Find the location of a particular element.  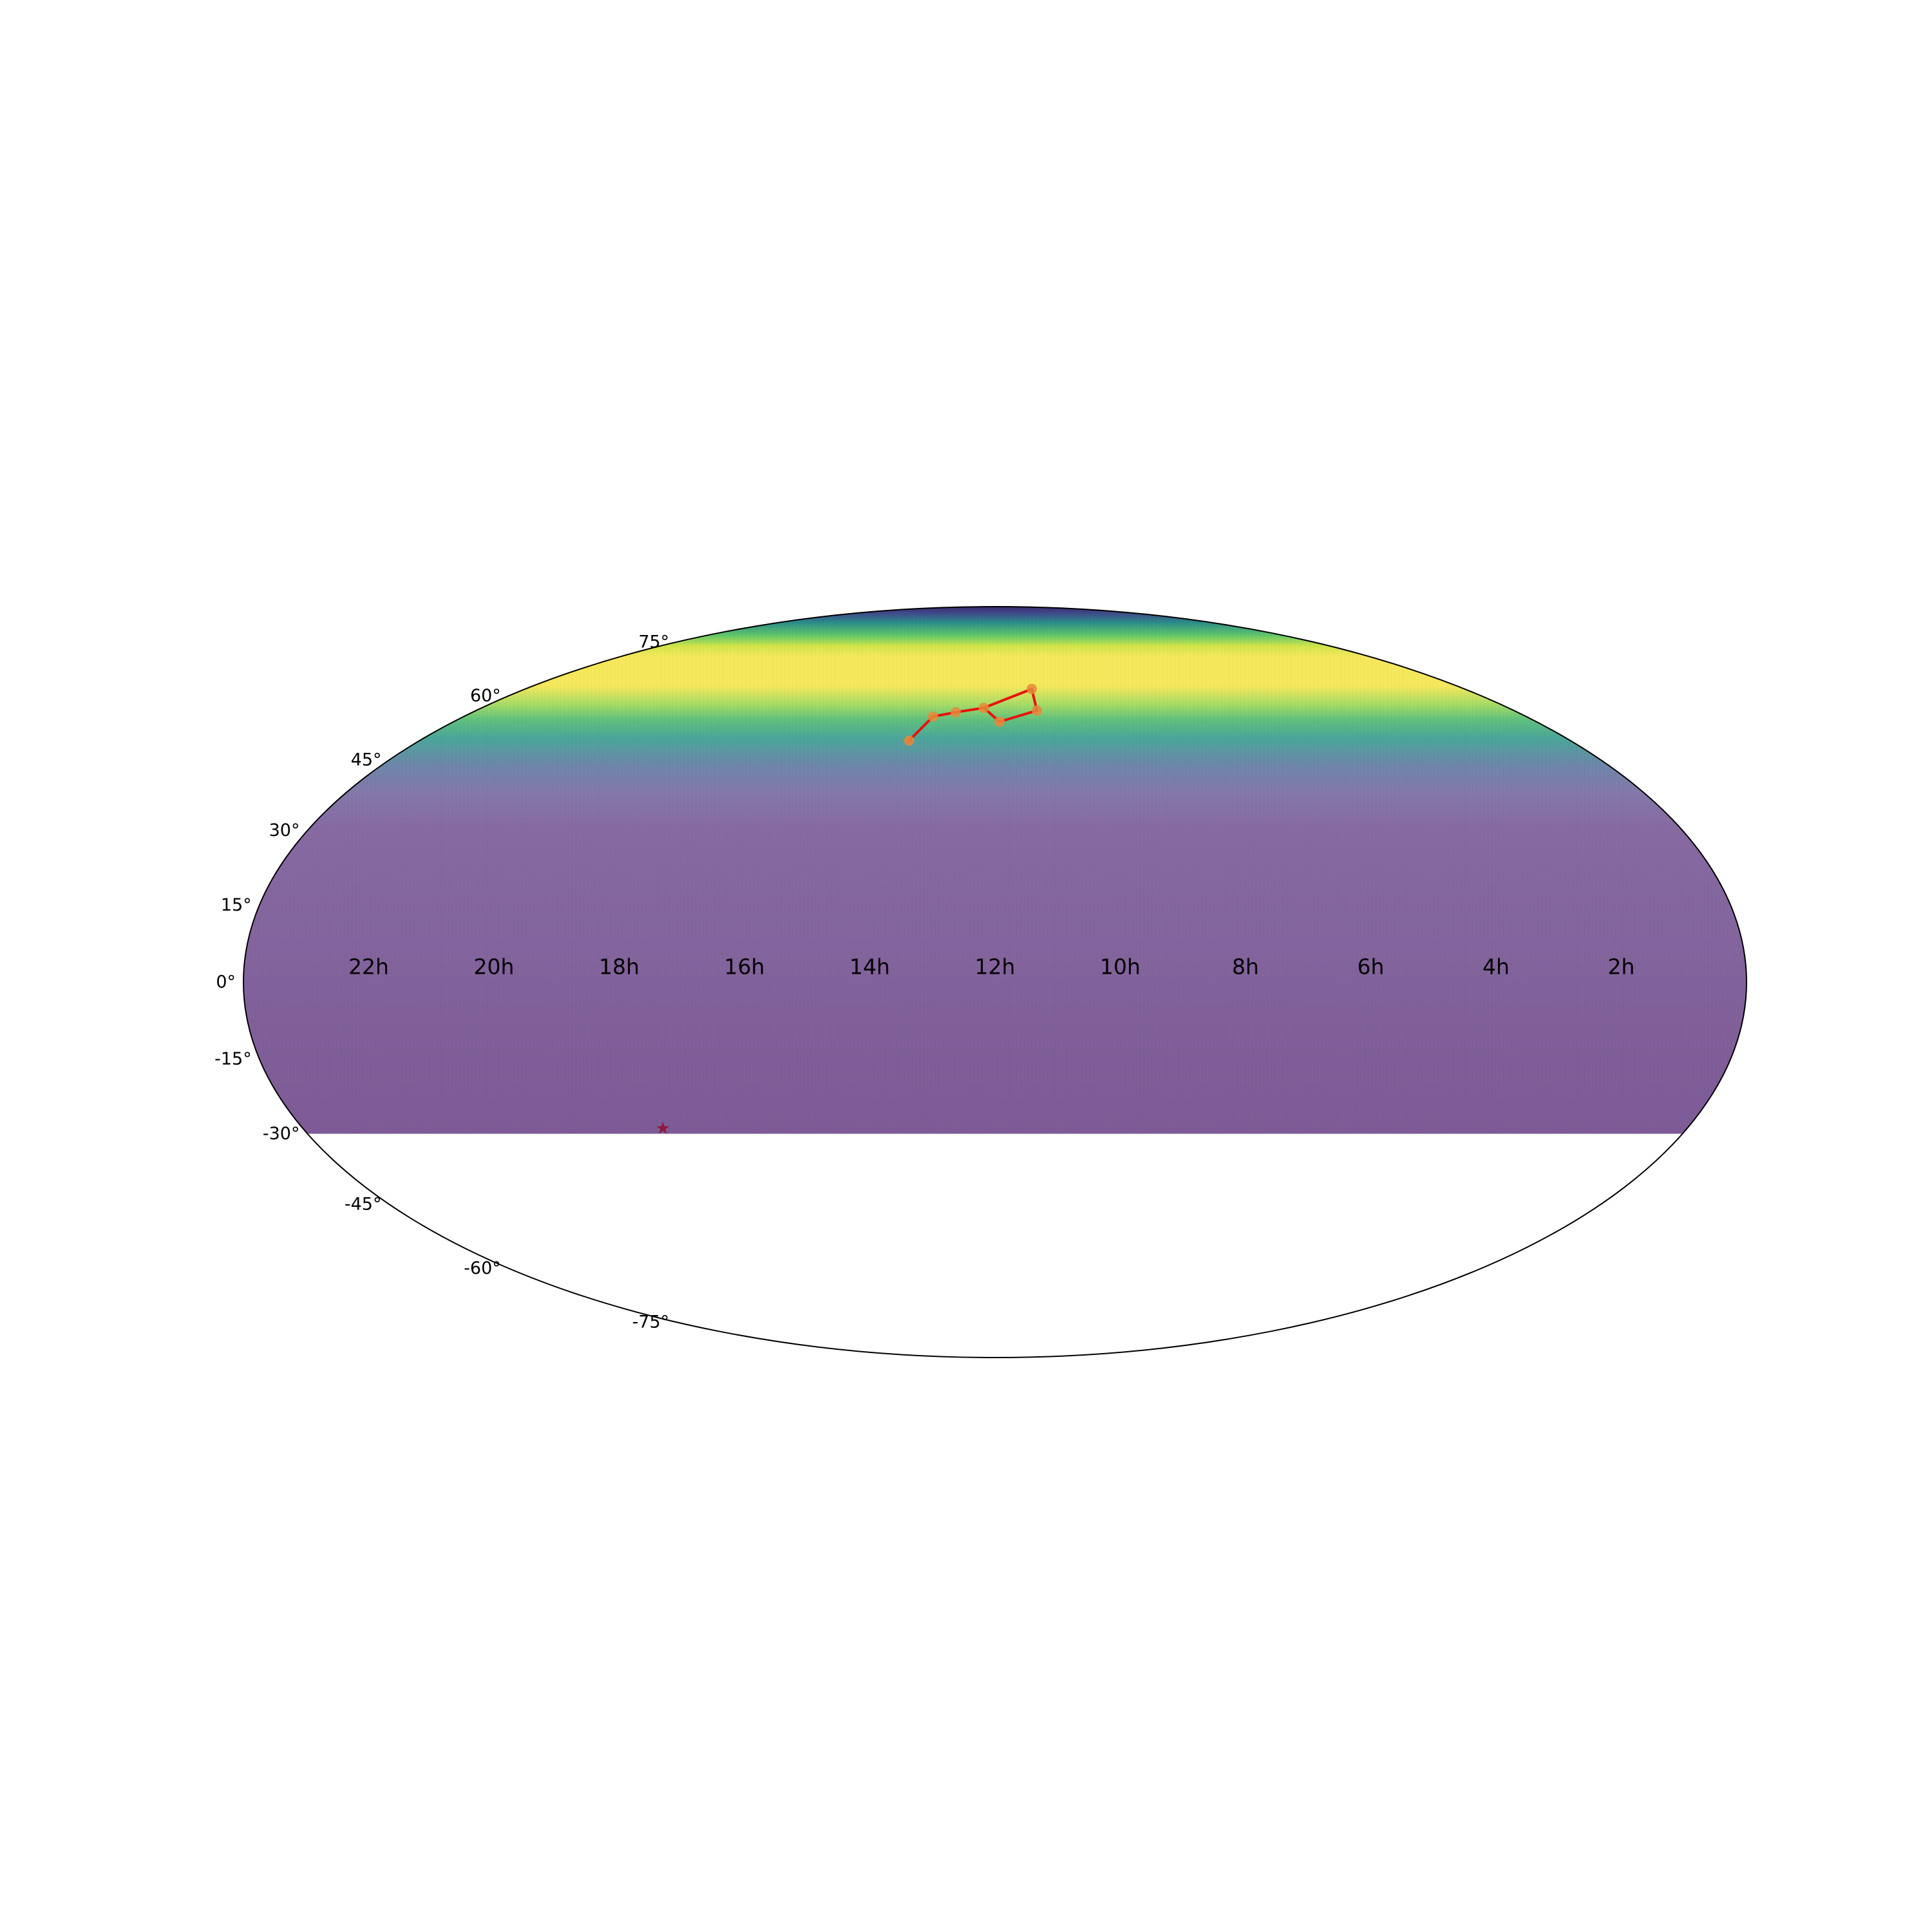

target-star-marker: ★ is located at coordinates (663, 1128).